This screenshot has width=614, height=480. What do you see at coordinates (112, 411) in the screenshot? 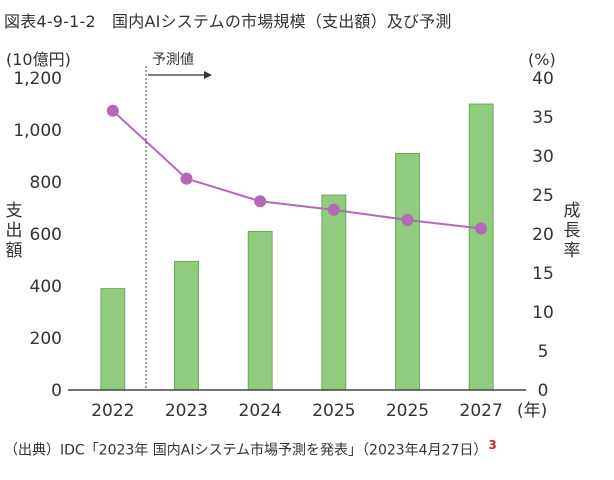
I see `x-tick-label: 2022` at bounding box center [112, 411].